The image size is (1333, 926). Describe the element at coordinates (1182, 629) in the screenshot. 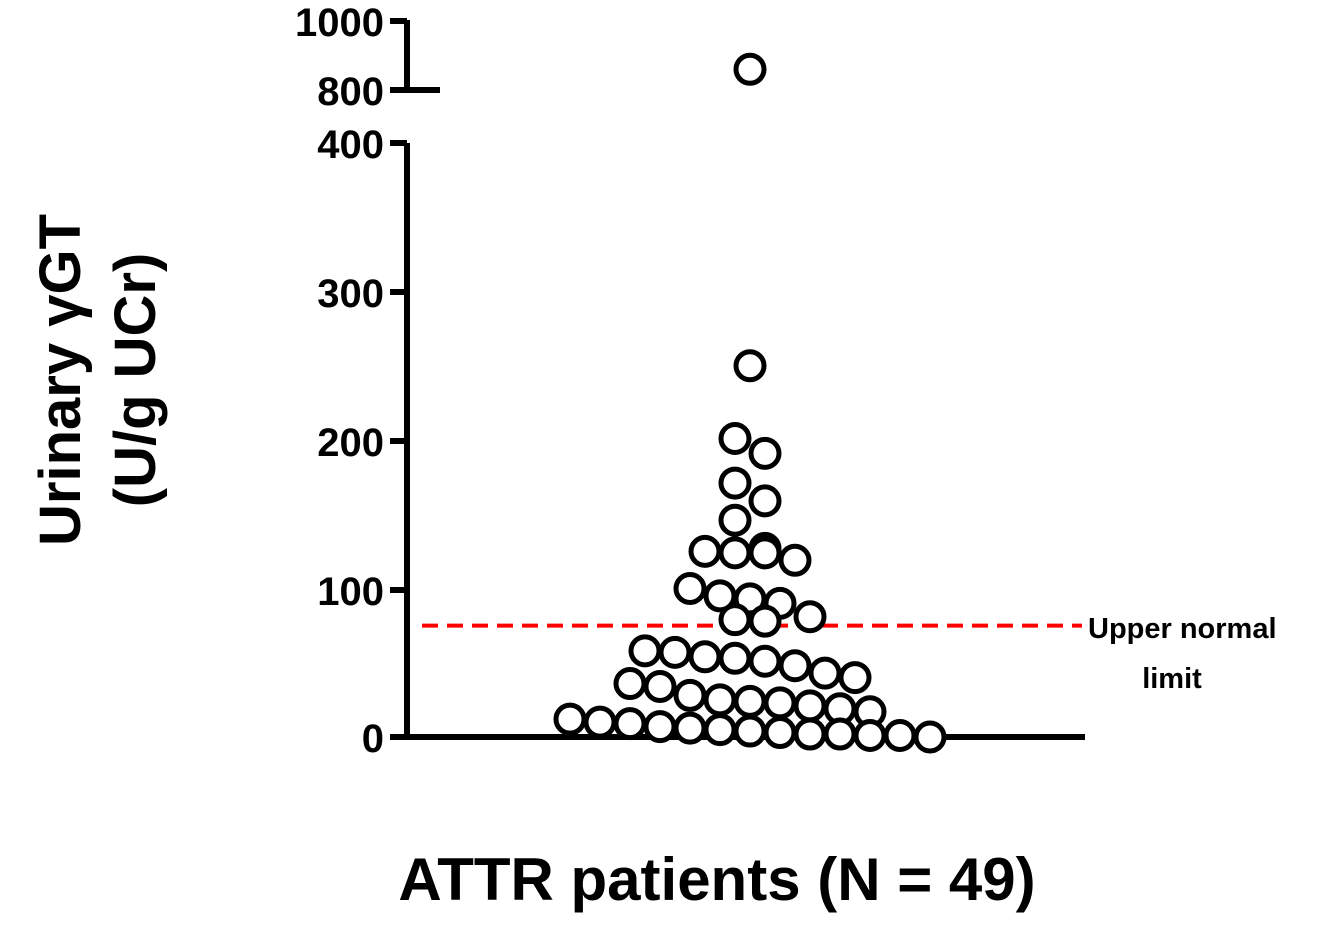

I see `reference-label-line1: Upper normal` at that location.